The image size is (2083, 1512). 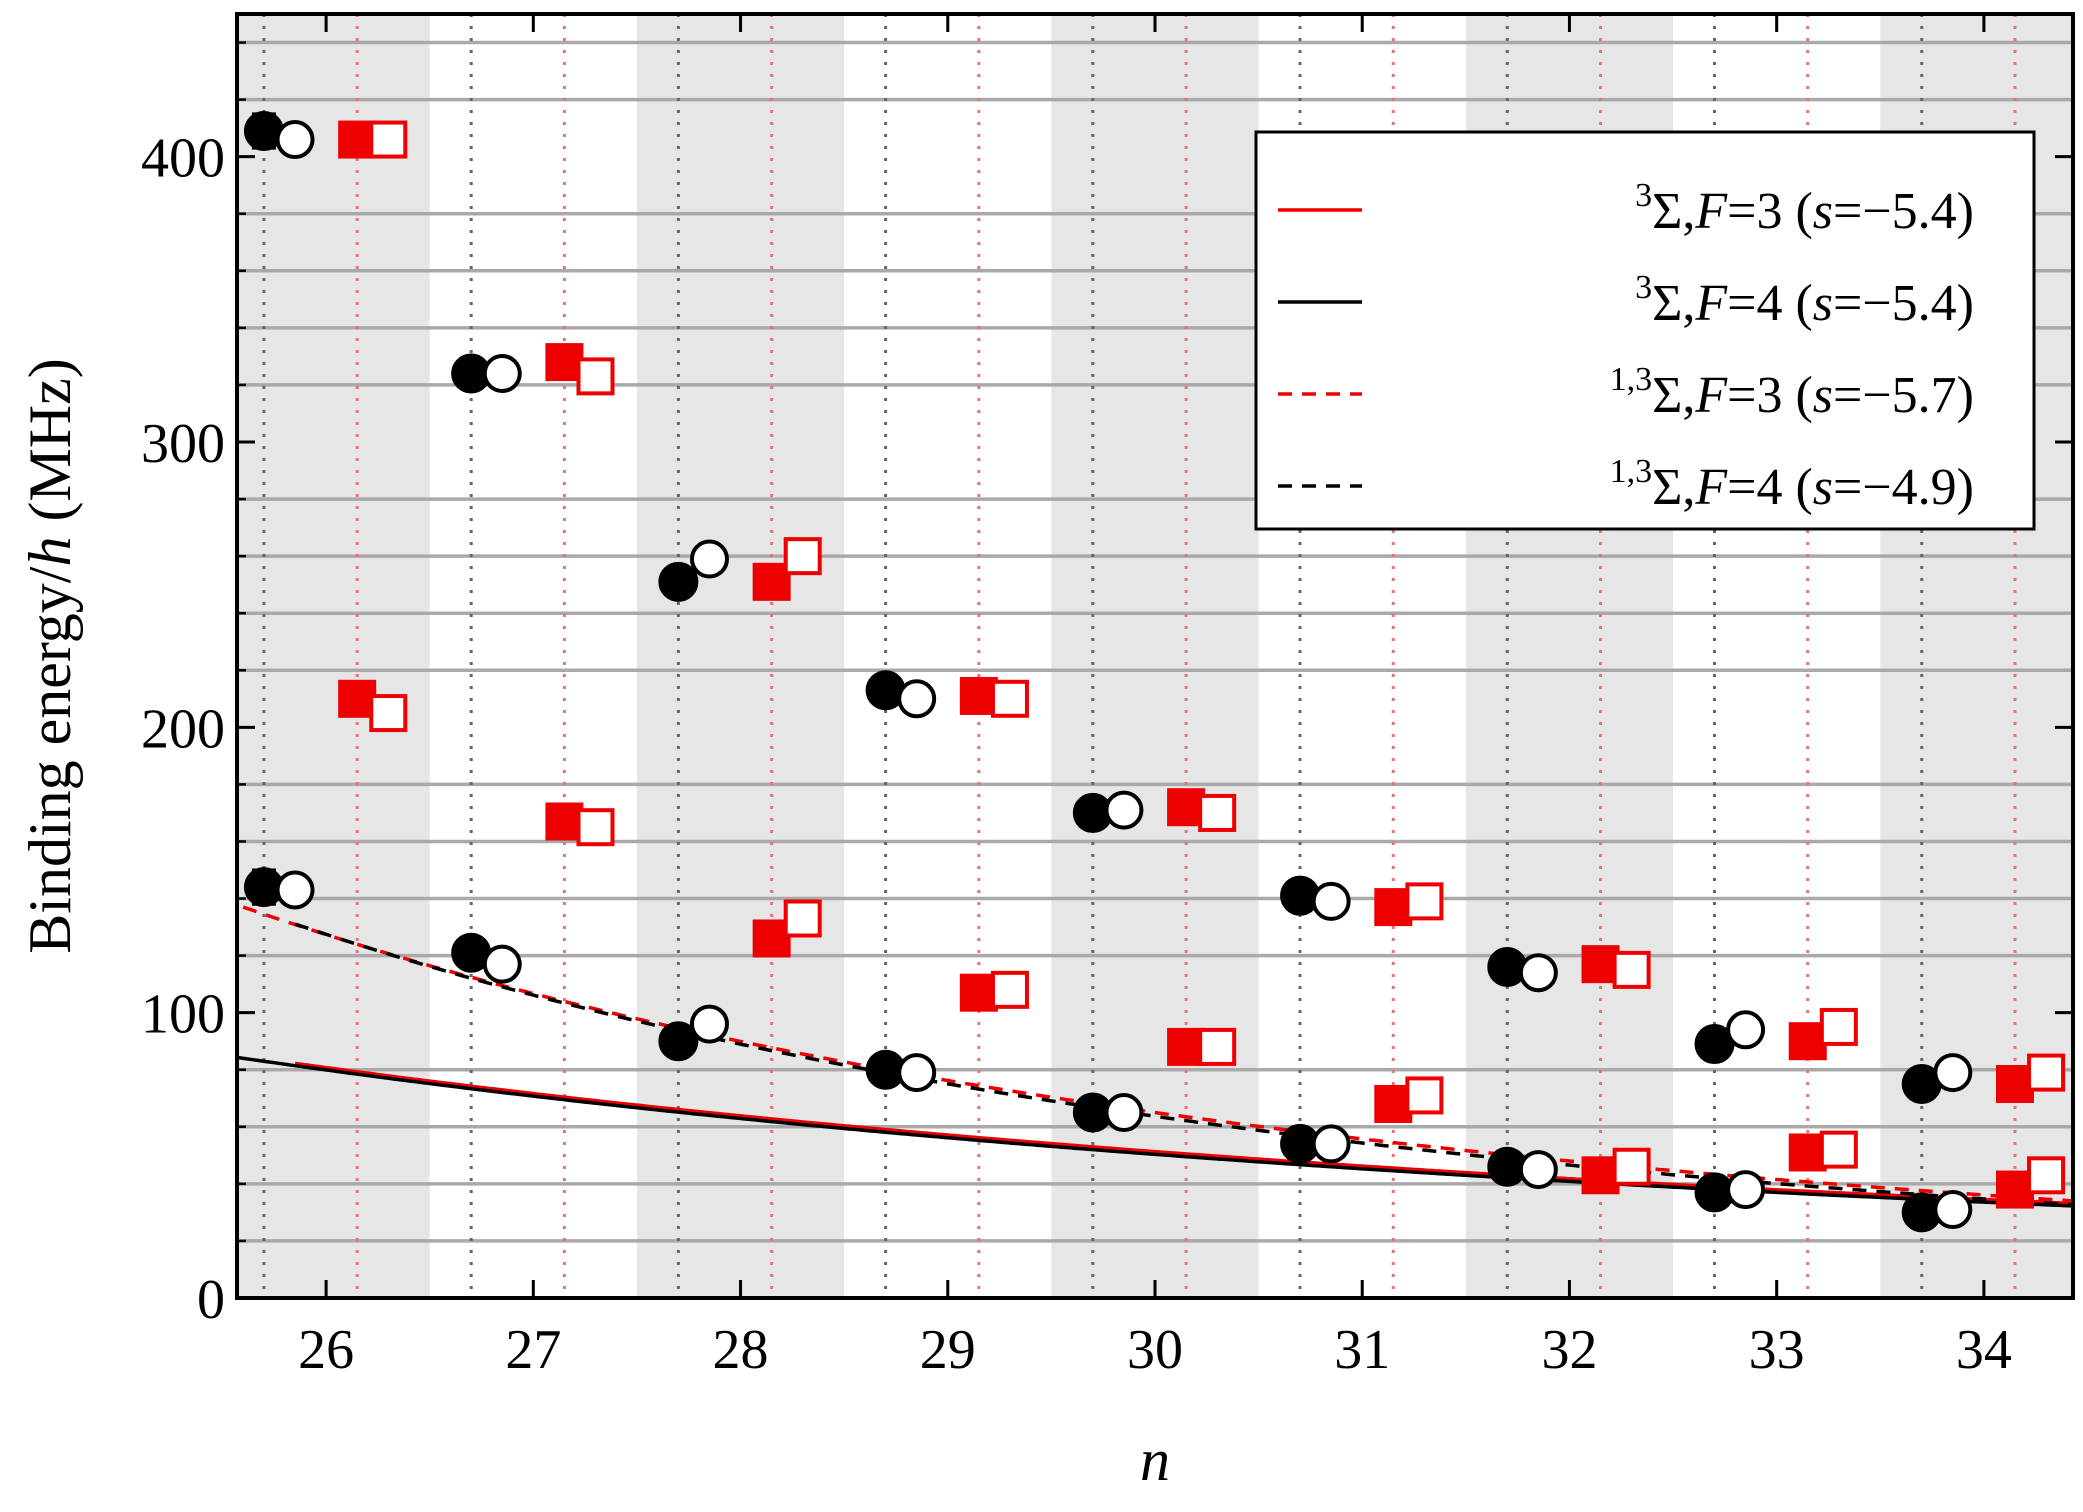 What do you see at coordinates (1155, 1460) in the screenshot?
I see `x-axis-title: n` at bounding box center [1155, 1460].